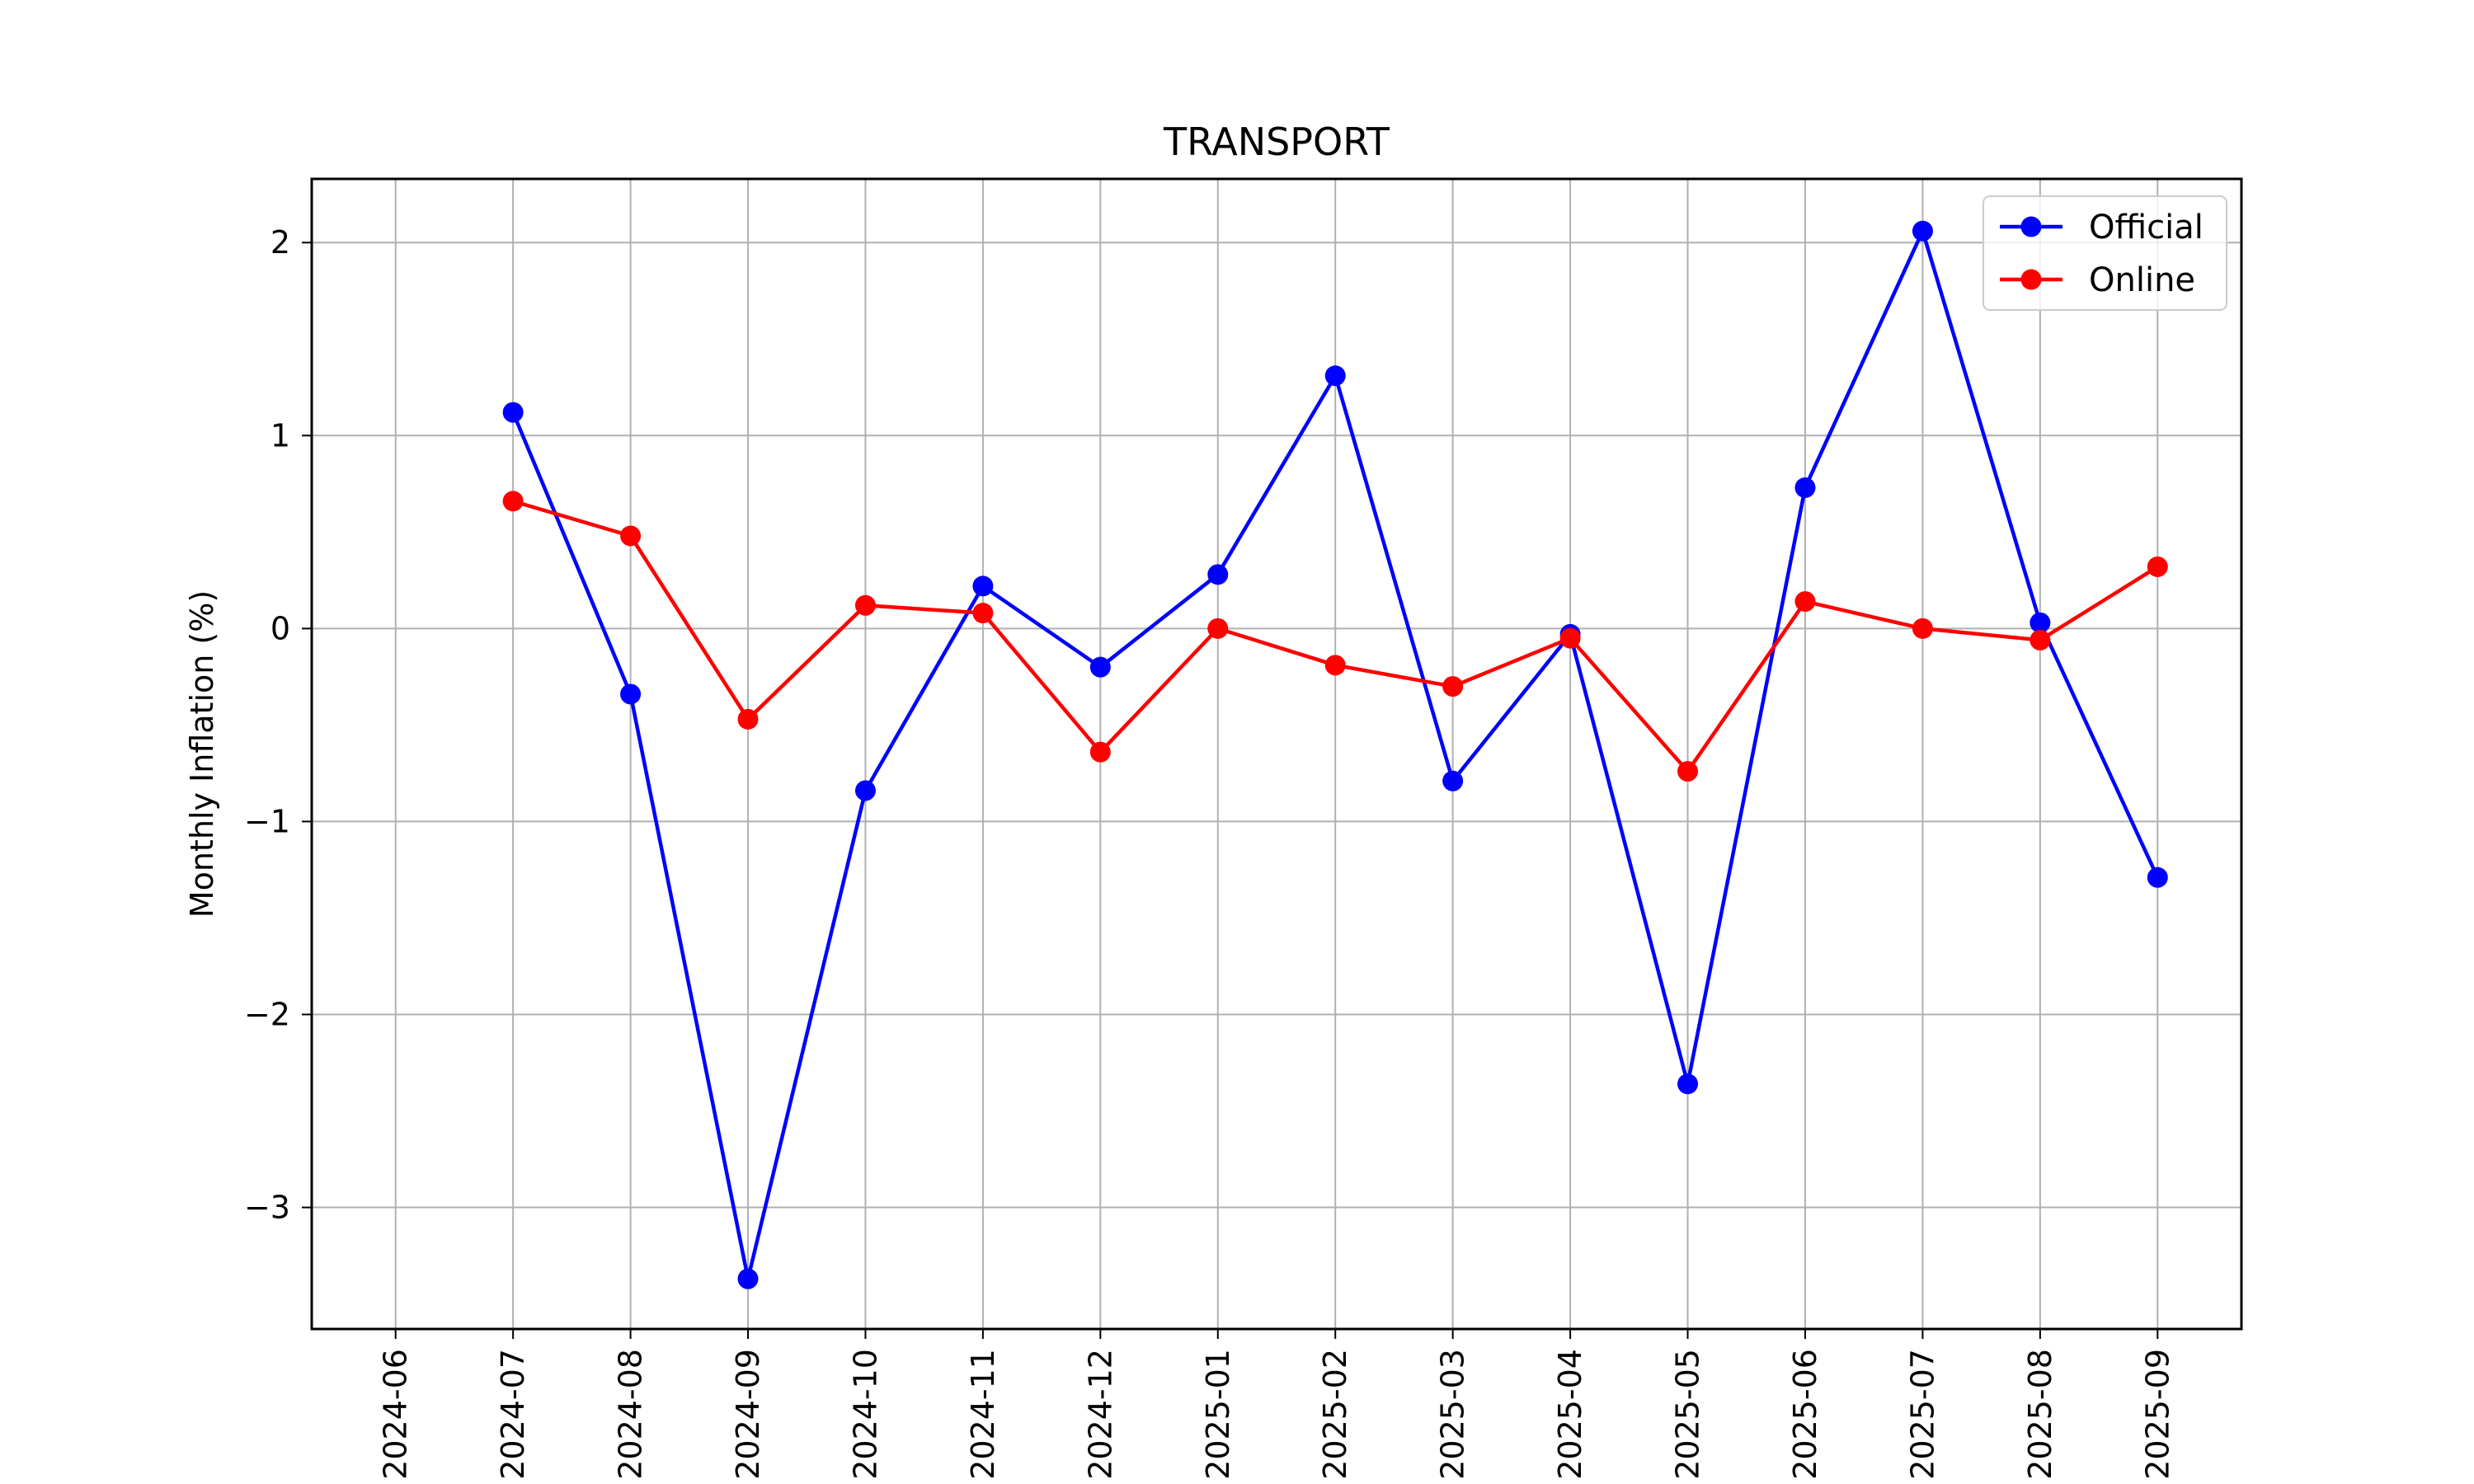 The width and height of the screenshot is (2474, 1484). What do you see at coordinates (2142, 280) in the screenshot?
I see `legend-label: Online` at bounding box center [2142, 280].